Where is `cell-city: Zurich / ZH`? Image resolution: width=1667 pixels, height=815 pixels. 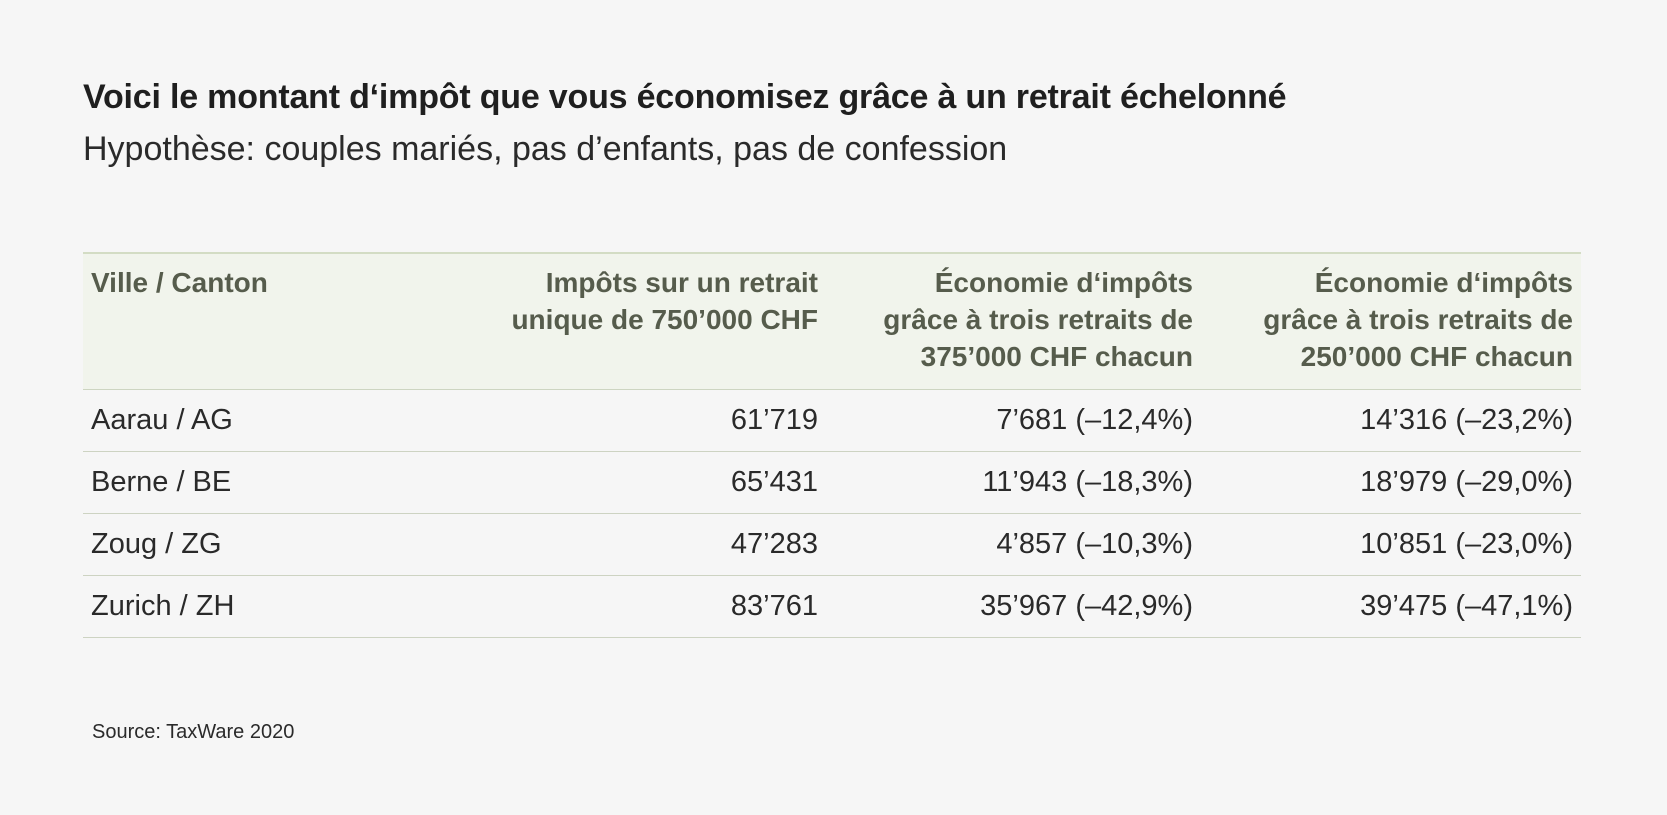
cell-city: Zurich / ZH is located at coordinates (163, 606).